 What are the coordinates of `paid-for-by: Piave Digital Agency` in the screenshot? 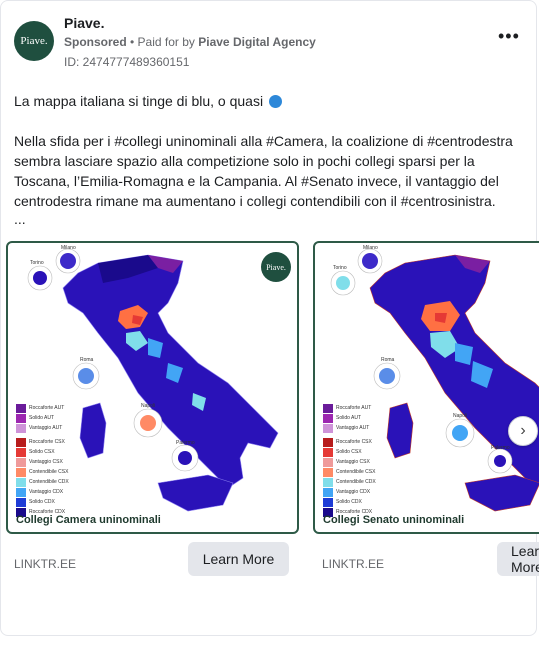 It's located at (257, 42).